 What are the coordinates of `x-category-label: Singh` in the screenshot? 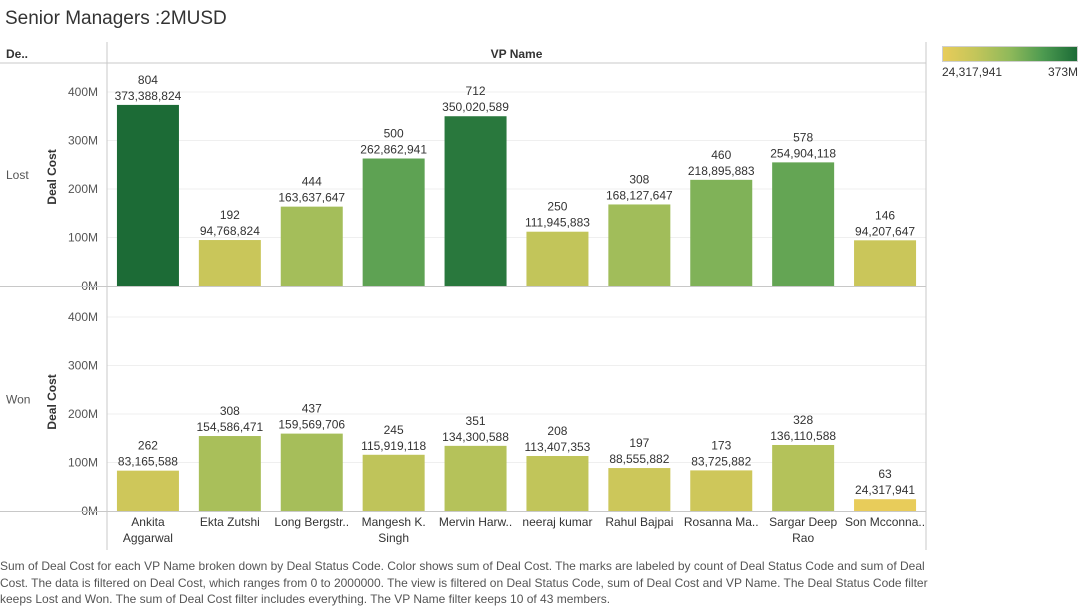 It's located at (393, 538).